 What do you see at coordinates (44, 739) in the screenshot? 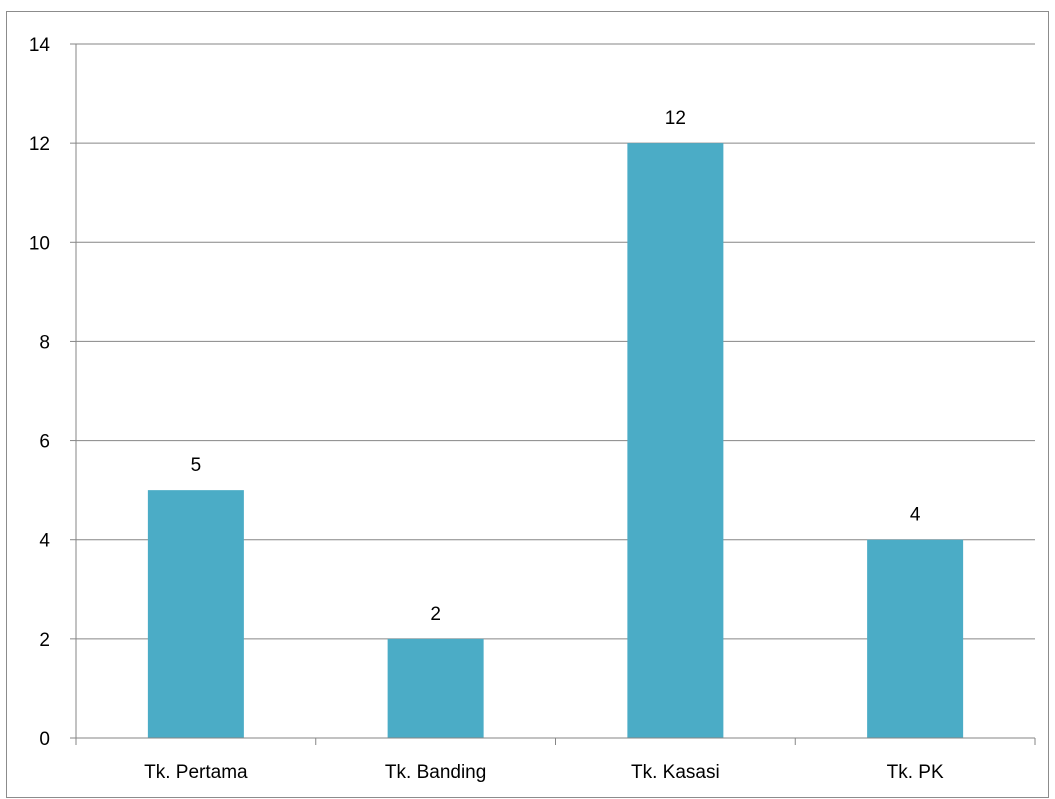
I see `y-tick-label: 0` at bounding box center [44, 739].